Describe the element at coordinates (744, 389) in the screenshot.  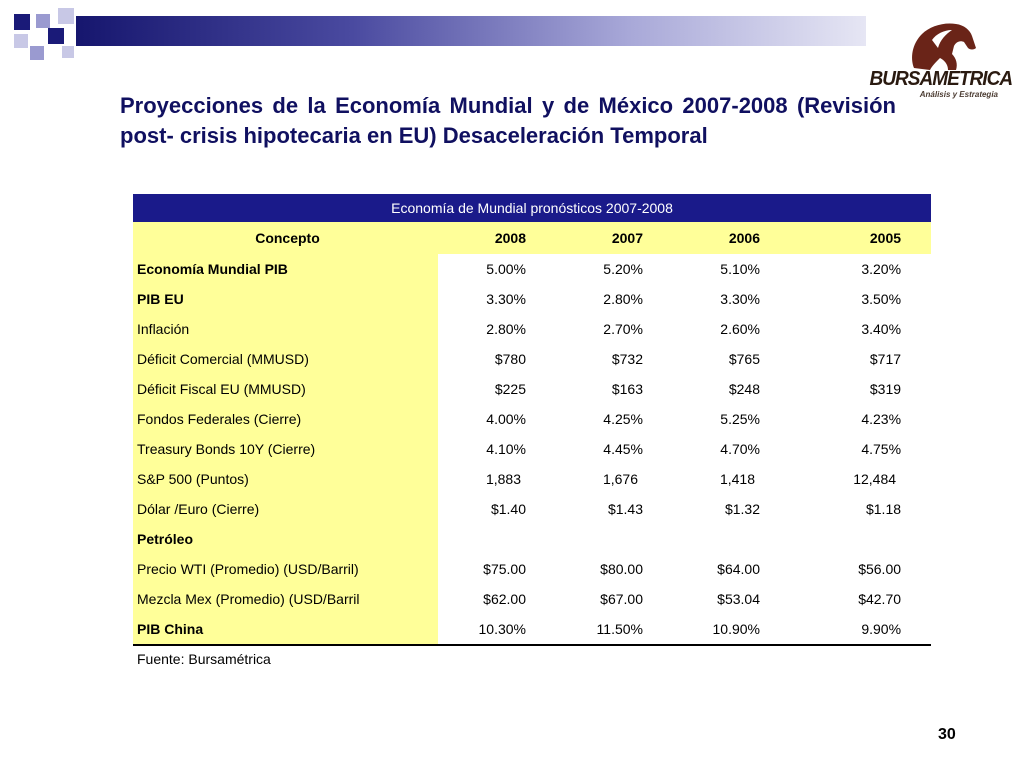
I see `row-value: $248` at that location.